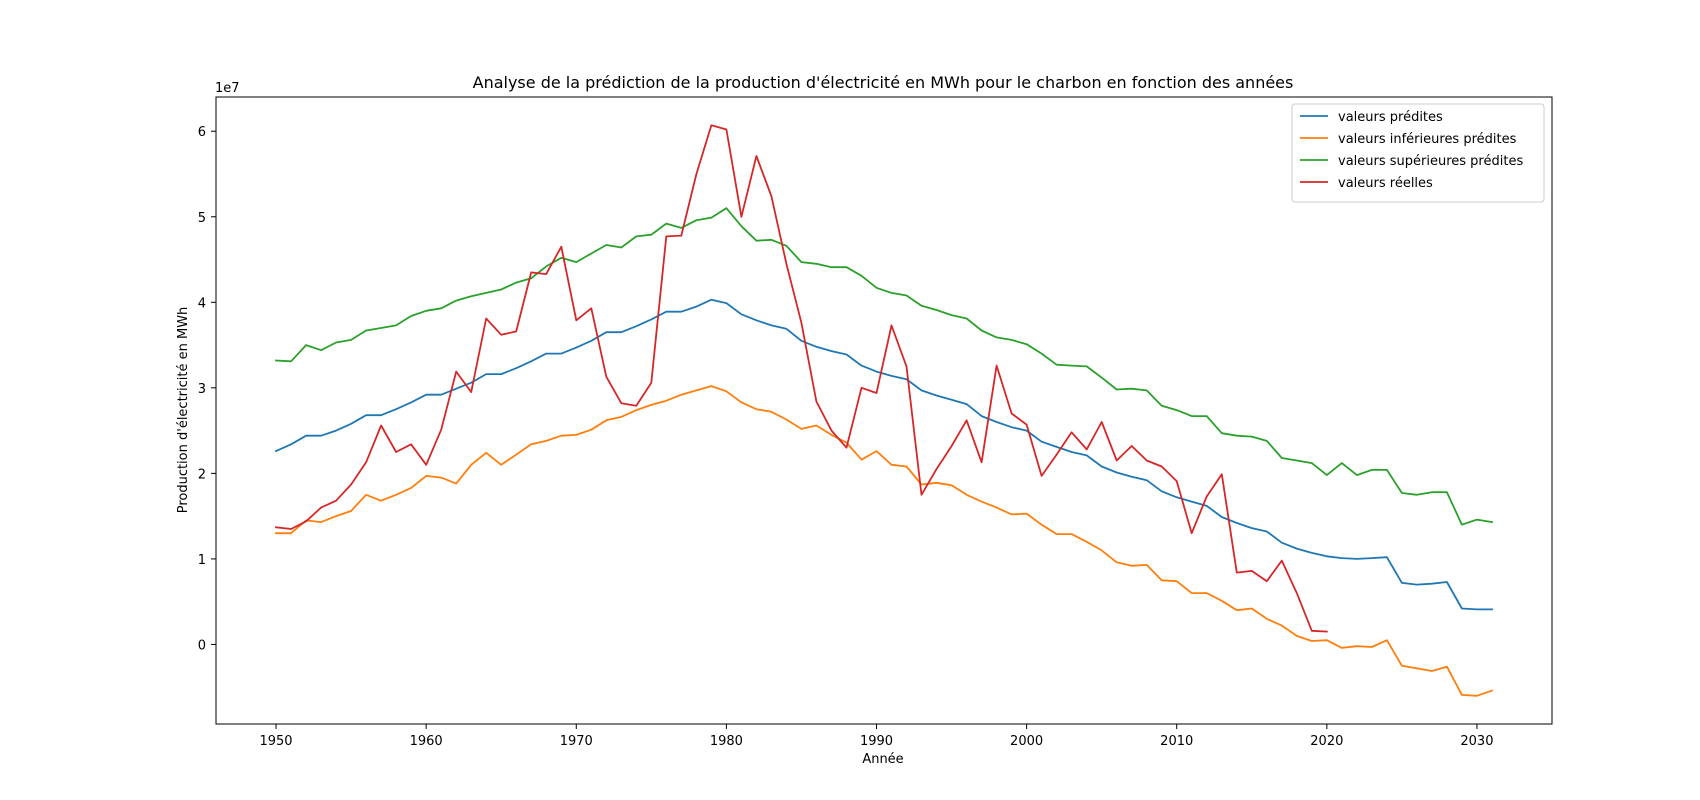  What do you see at coordinates (227, 88) in the screenshot?
I see `y-axis-multiplier: 1e7` at bounding box center [227, 88].